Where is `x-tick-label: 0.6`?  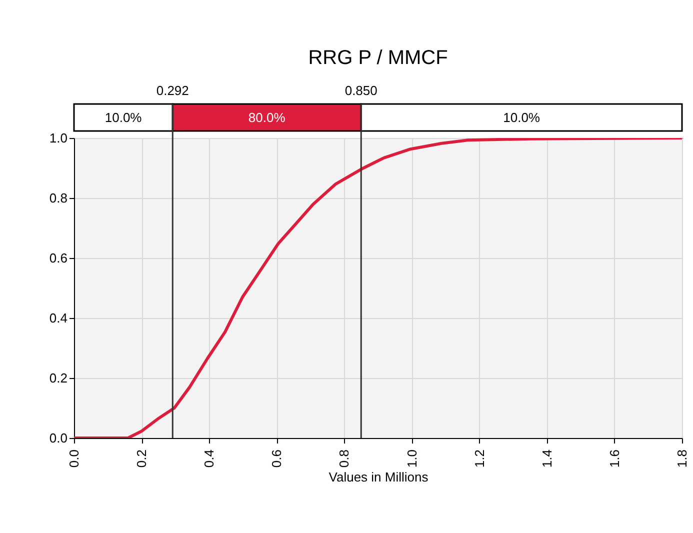
x-tick-label: 0.6 is located at coordinates (276, 459).